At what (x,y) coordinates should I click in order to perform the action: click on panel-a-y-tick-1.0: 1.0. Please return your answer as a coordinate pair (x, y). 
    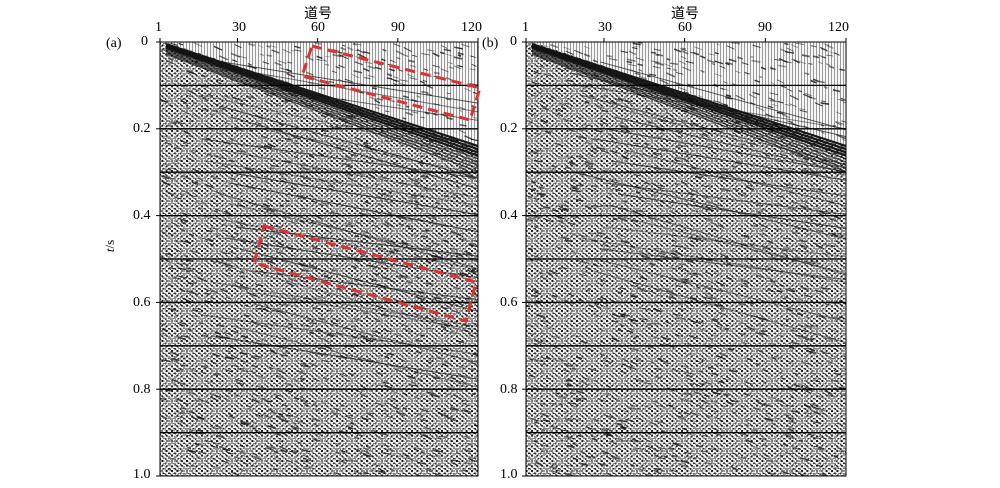
    Looking at the image, I should click on (142, 474).